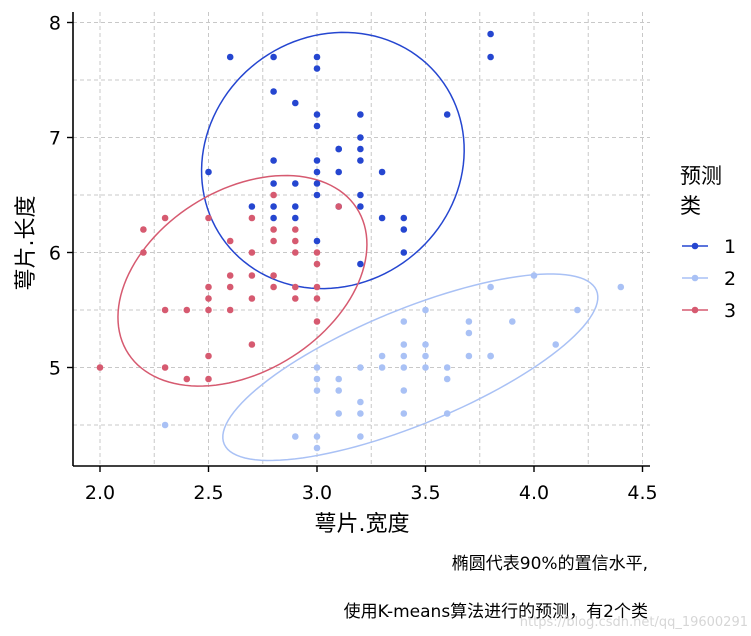 This screenshot has width=751, height=636. Describe the element at coordinates (550, 564) in the screenshot. I see `caption-line-1: 椭圆代表90%的置信水平,` at that location.